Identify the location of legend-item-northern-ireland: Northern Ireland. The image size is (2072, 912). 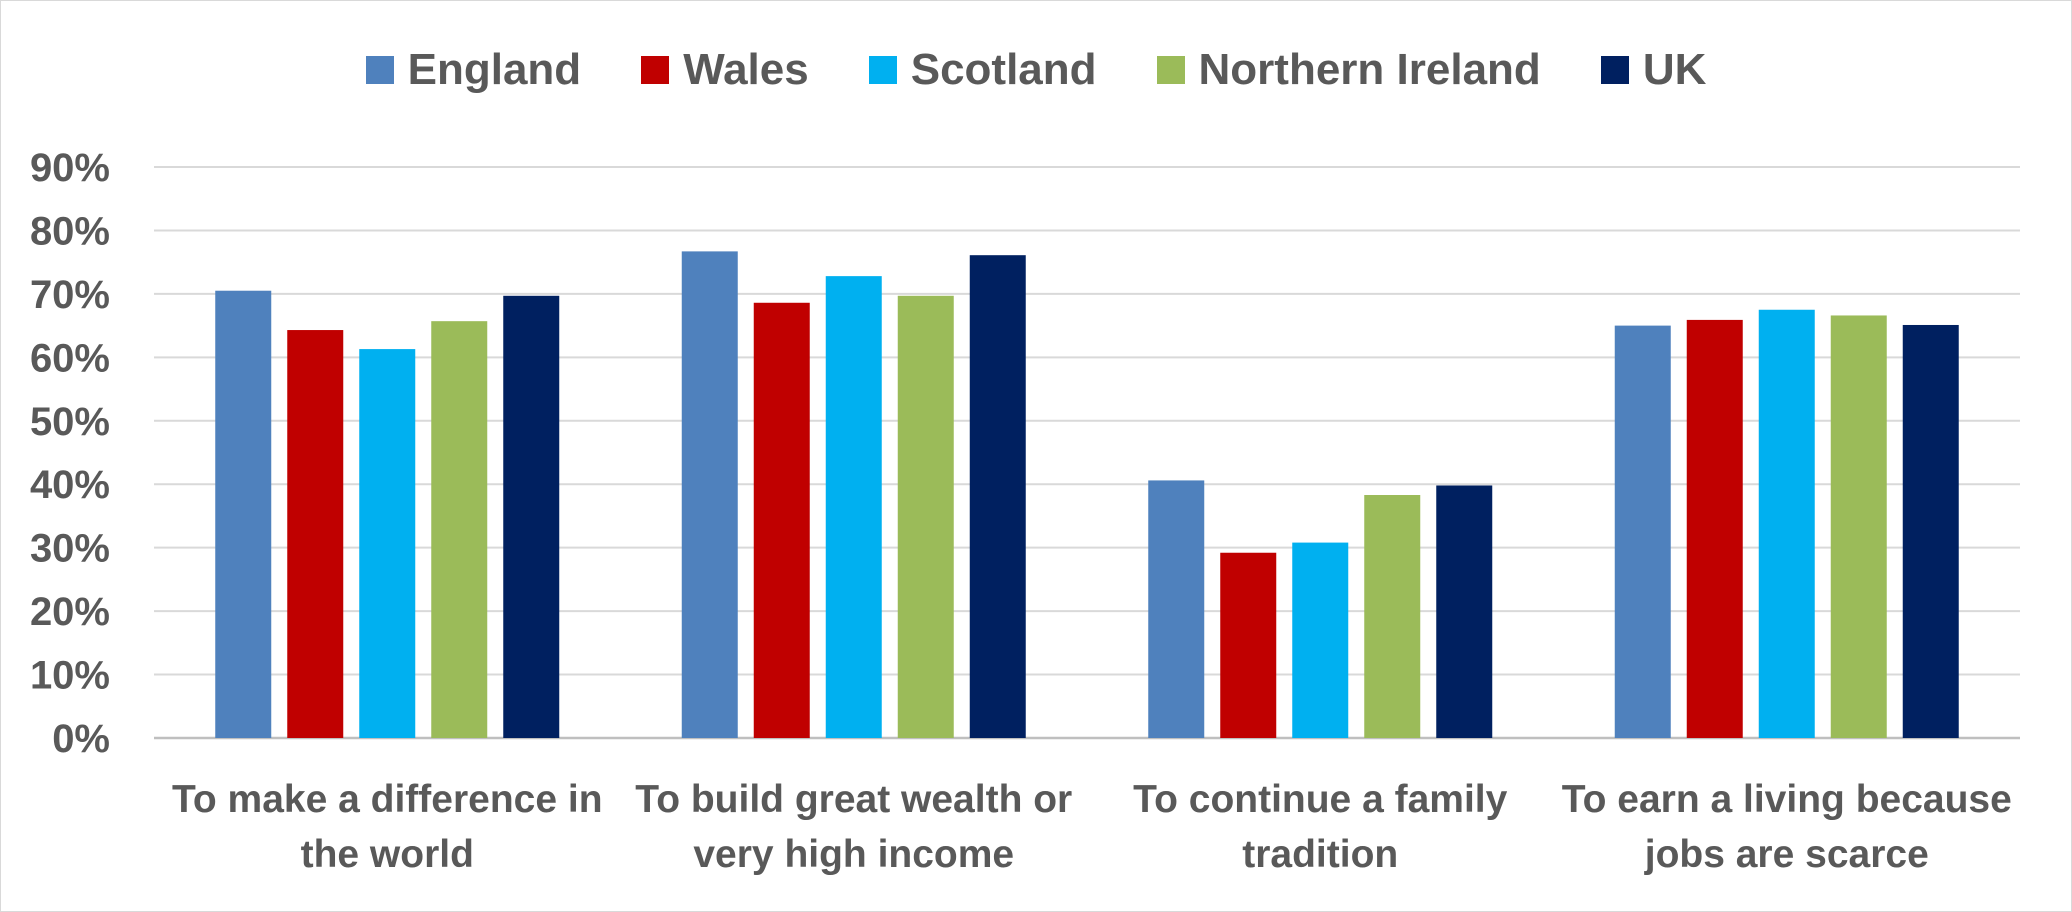
(1348, 70).